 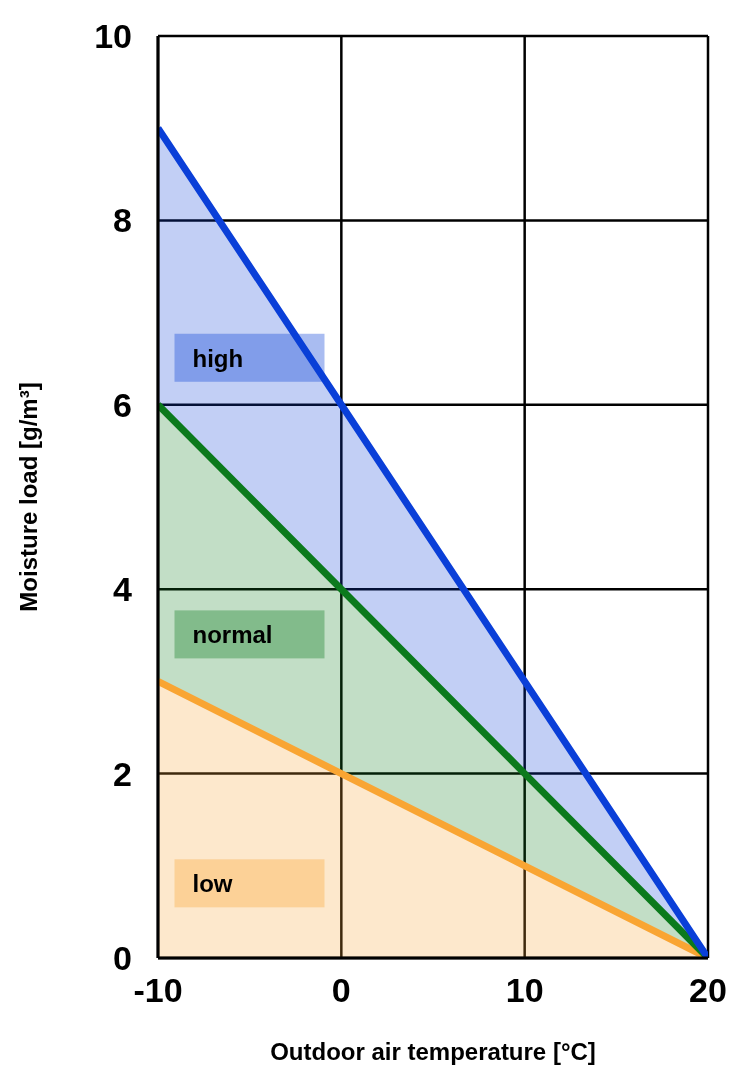 I want to click on y-tick-label: 6, so click(x=122, y=404).